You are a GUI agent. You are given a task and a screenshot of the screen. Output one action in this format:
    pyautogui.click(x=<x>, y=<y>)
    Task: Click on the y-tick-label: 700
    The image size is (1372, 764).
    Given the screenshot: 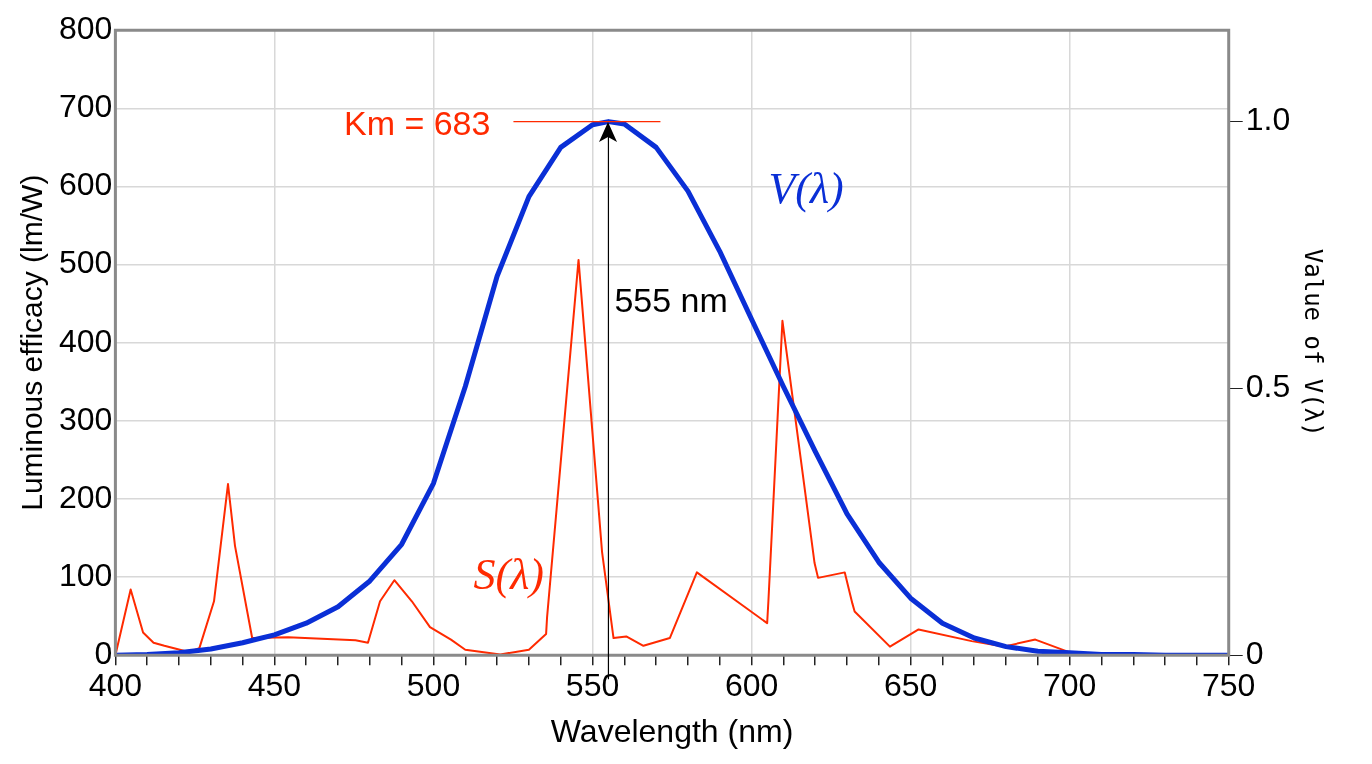 What is the action you would take?
    pyautogui.click(x=86, y=106)
    